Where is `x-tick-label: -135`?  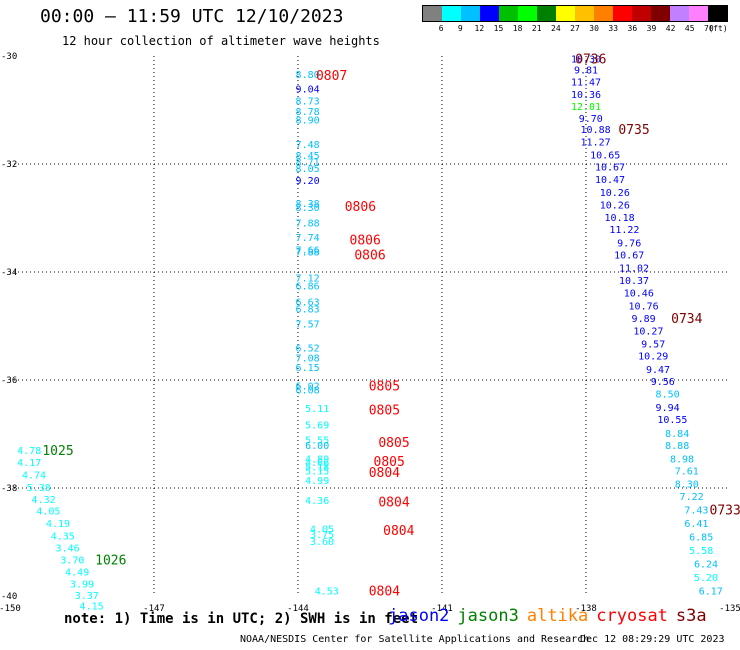
x-tick-label: -135 is located at coordinates (729, 609).